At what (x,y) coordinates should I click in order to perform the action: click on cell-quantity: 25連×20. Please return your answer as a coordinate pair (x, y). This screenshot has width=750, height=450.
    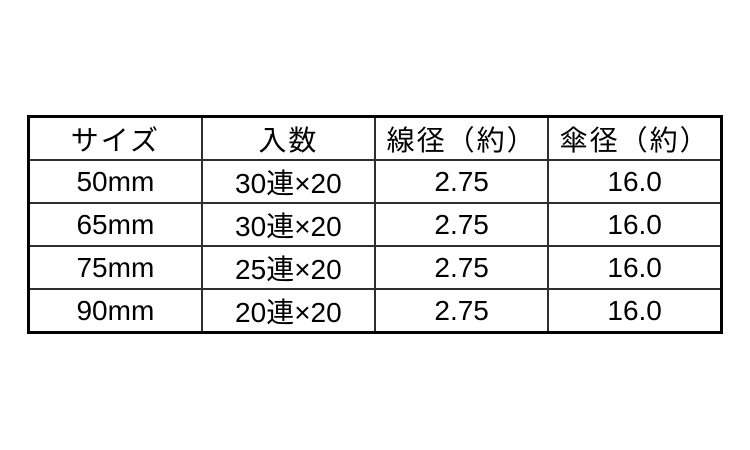
    Looking at the image, I should click on (288, 267).